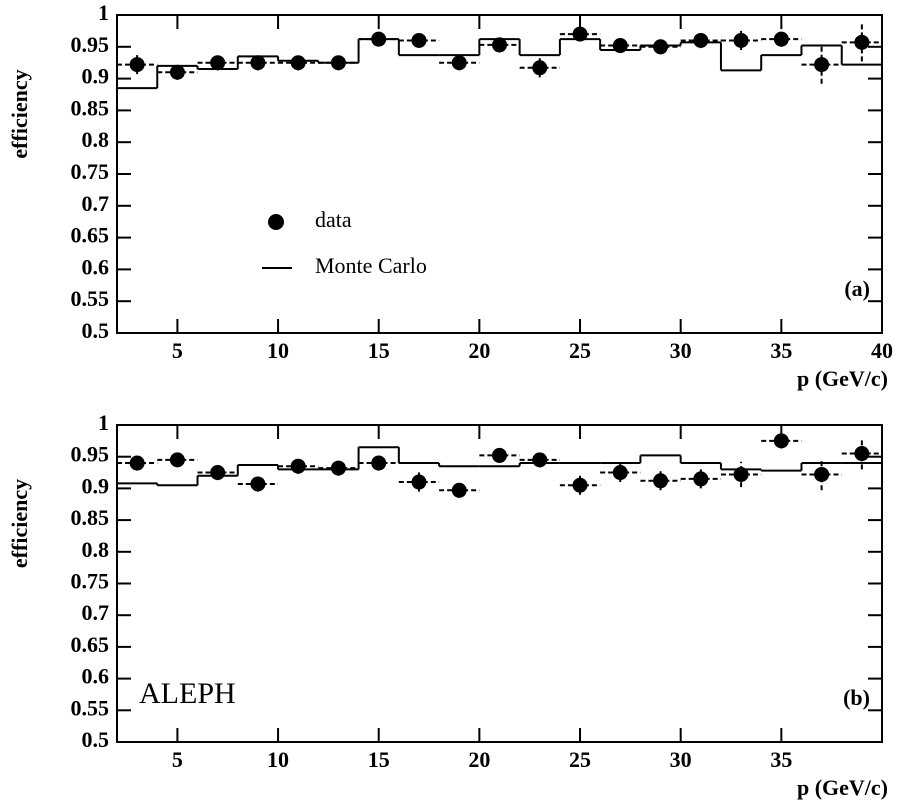  I want to click on legend-label: Monte Carlo, so click(371, 265).